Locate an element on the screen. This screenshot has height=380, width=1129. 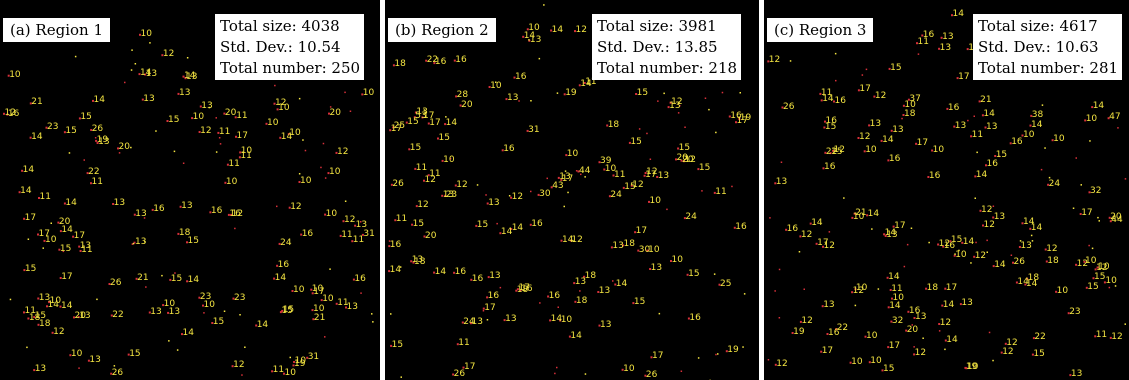
particle-size-label: 26 is located at coordinates (459, 373).